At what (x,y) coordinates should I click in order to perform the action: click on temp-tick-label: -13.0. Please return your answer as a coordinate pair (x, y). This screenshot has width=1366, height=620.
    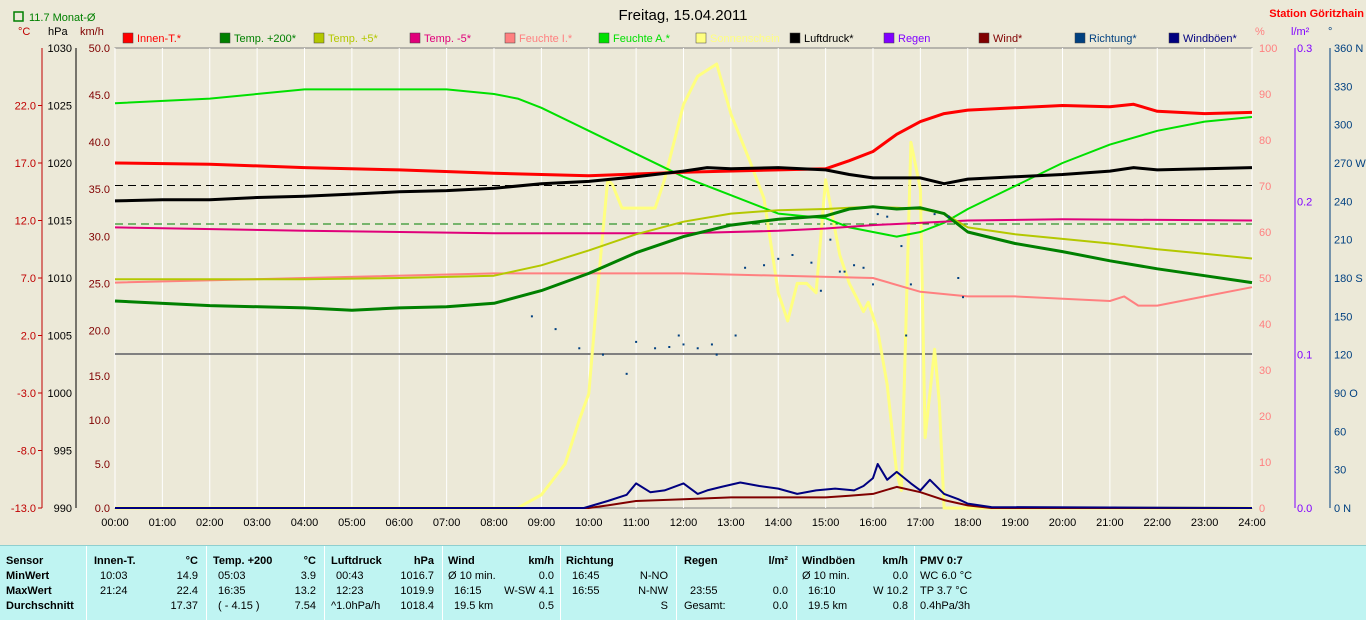
    Looking at the image, I should click on (23, 509).